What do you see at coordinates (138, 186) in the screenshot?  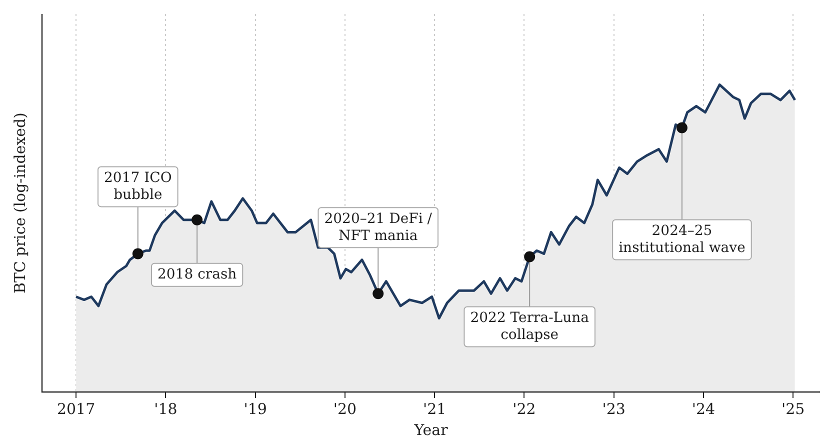 I see `annotation: 2017 ICO bubble` at bounding box center [138, 186].